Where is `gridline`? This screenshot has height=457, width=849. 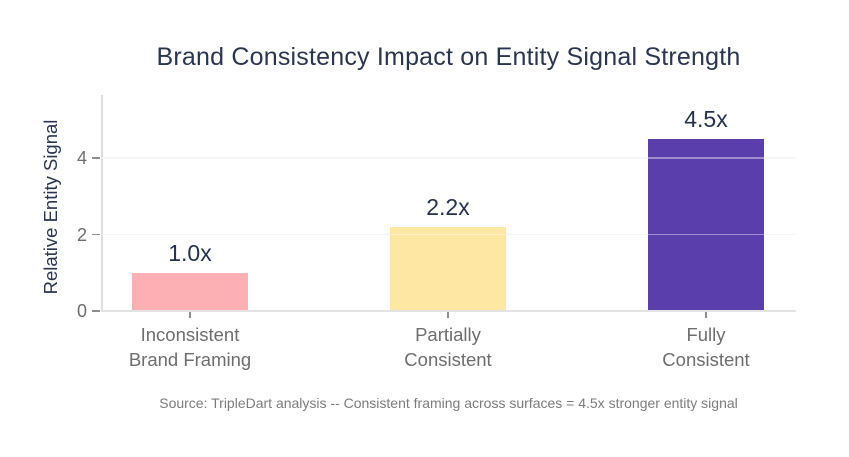 gridline is located at coordinates (449, 158).